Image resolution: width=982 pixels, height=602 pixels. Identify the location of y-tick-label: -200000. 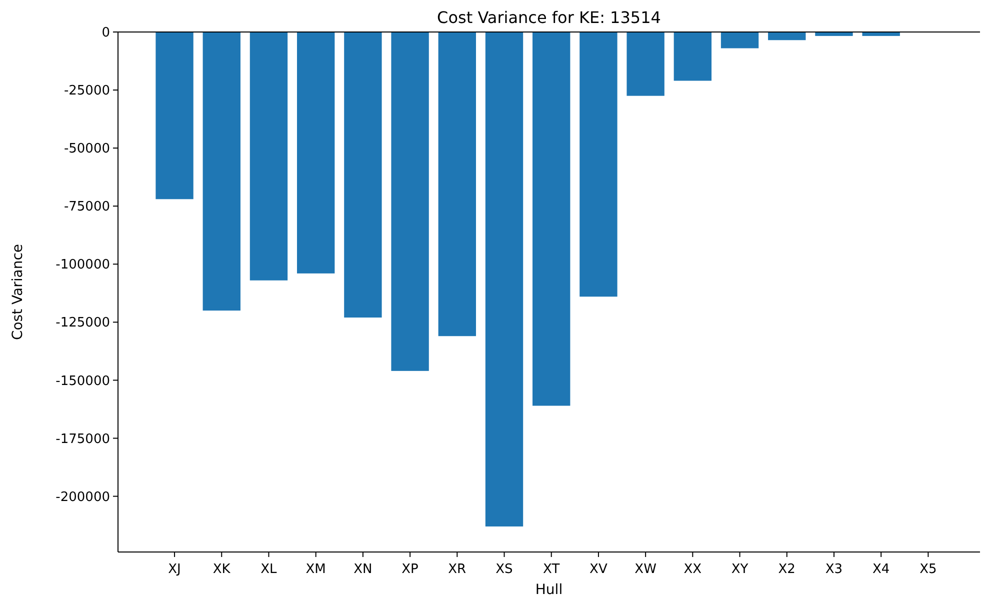
(83, 497).